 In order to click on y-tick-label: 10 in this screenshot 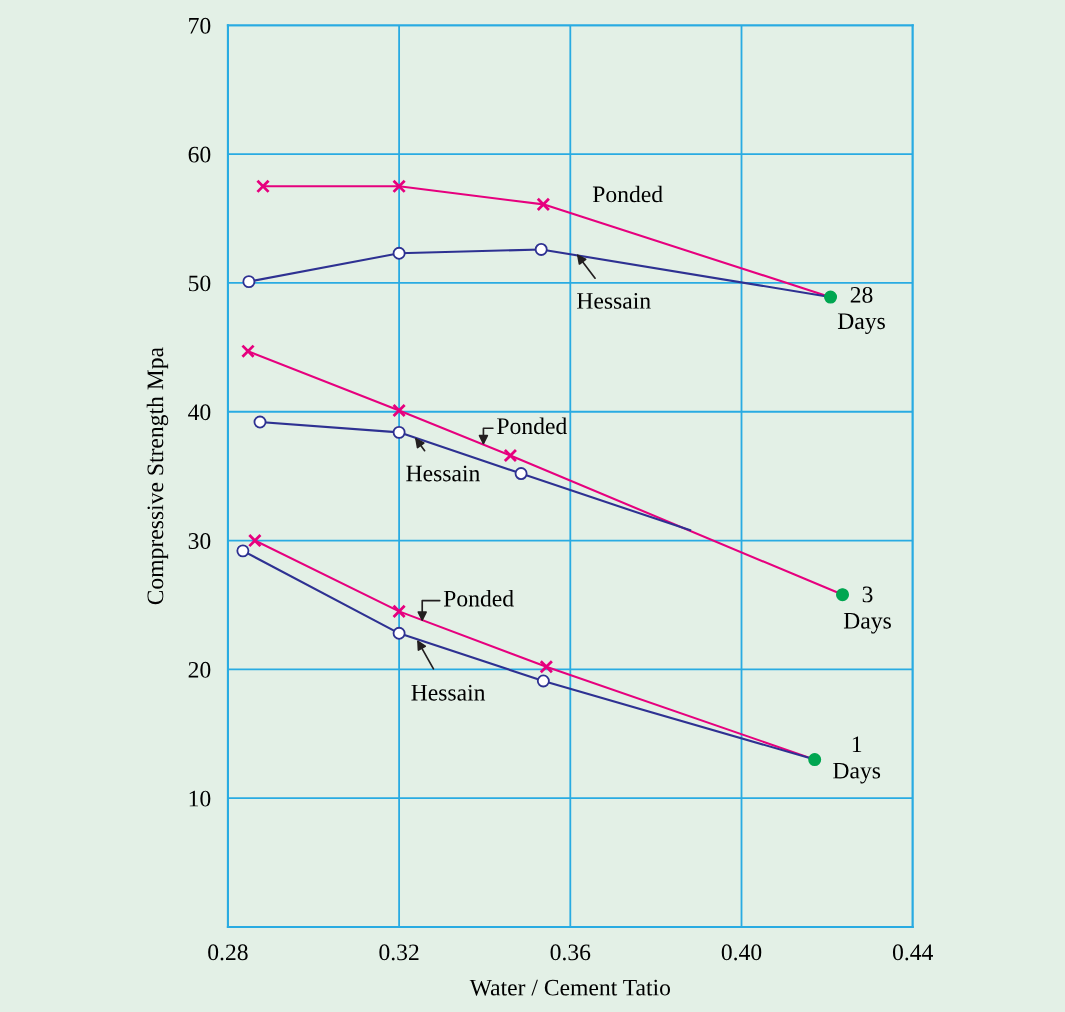, I will do `click(200, 798)`.